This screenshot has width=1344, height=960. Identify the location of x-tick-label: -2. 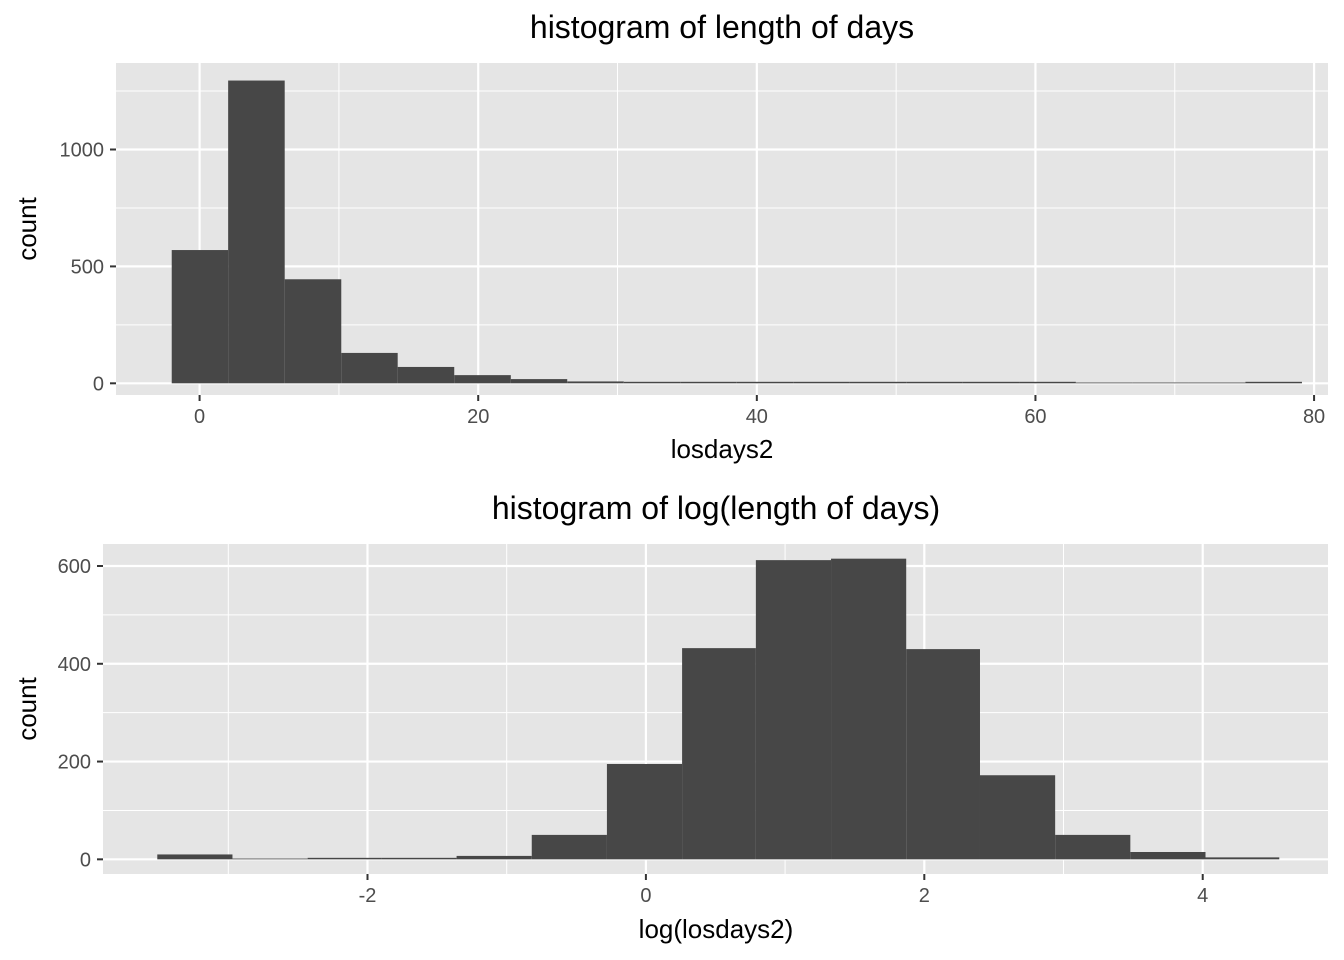
(368, 896).